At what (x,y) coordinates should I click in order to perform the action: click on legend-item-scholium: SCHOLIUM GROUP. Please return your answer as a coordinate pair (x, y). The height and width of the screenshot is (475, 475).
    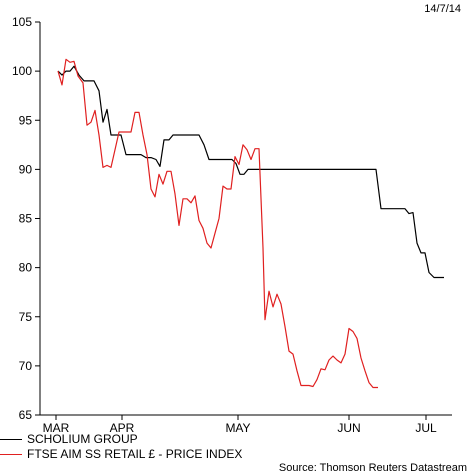
    Looking at the image, I should click on (69, 439).